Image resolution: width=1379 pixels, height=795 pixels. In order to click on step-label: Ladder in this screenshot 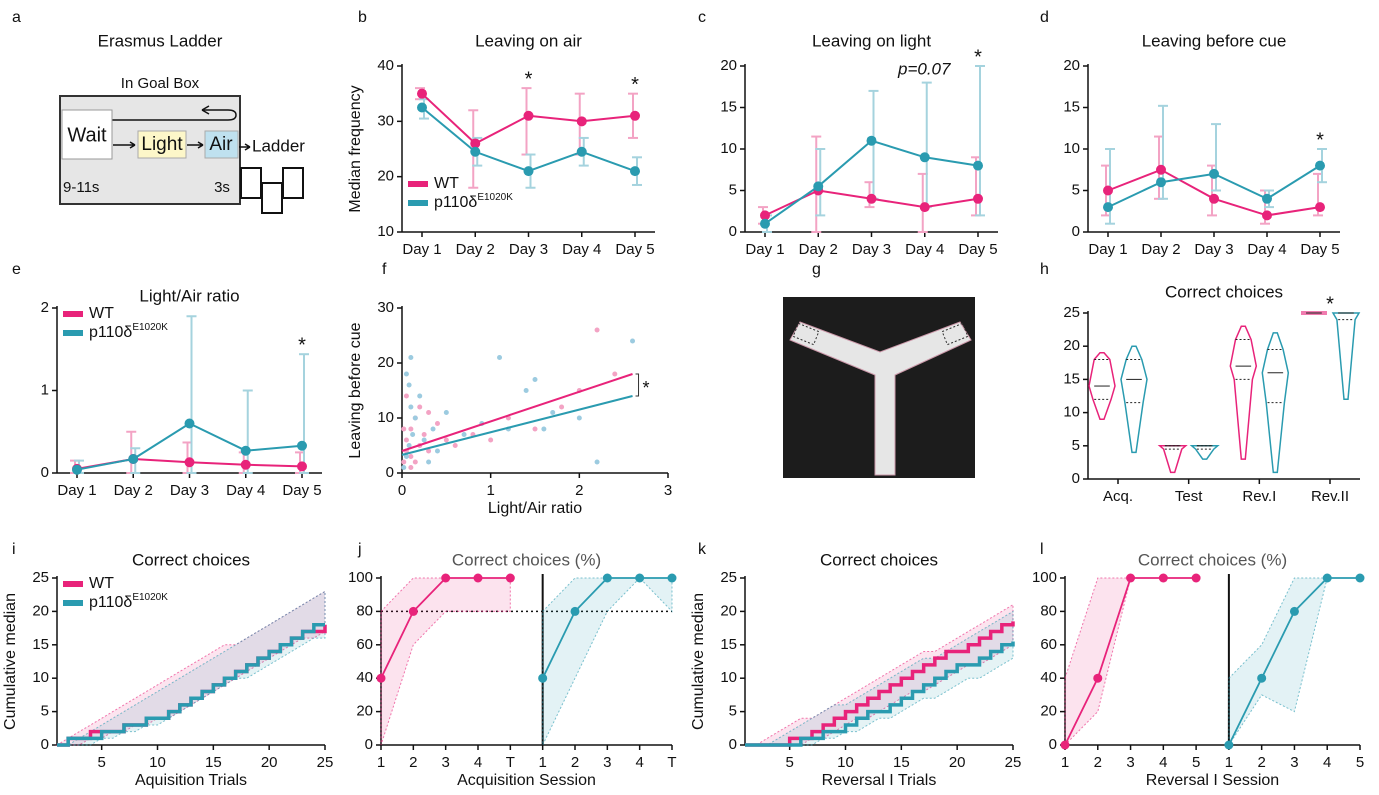, I will do `click(278, 145)`.